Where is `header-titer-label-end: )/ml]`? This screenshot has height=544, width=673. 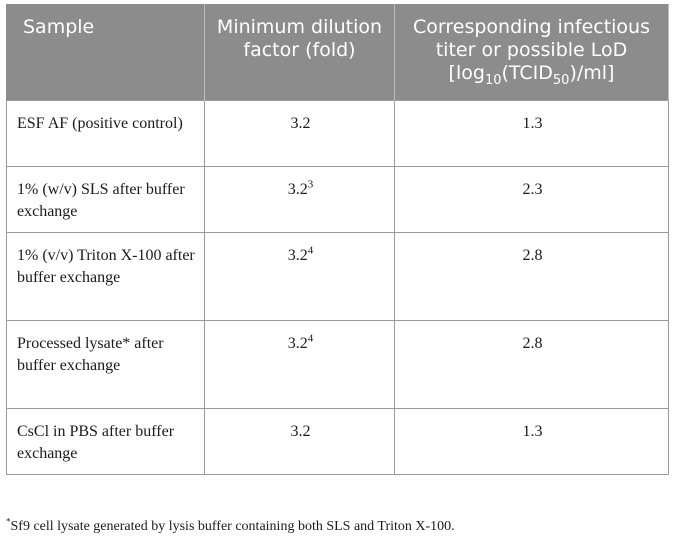
header-titer-label-end: )/ml] is located at coordinates (592, 73).